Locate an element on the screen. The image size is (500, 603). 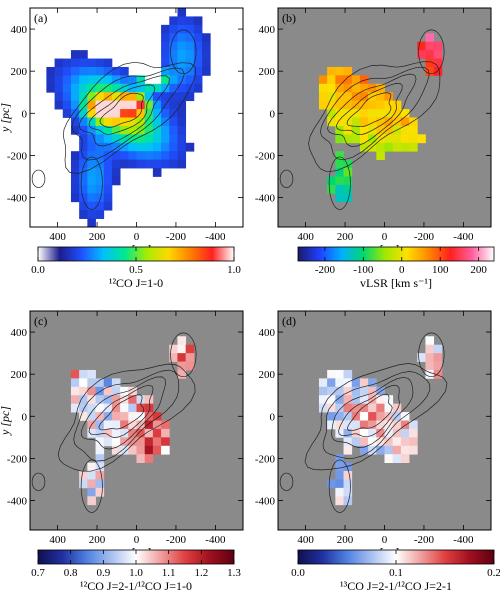
colorbar-label: ¹²CO J=2-1/¹²CO J=1-0 is located at coordinates (136, 586).